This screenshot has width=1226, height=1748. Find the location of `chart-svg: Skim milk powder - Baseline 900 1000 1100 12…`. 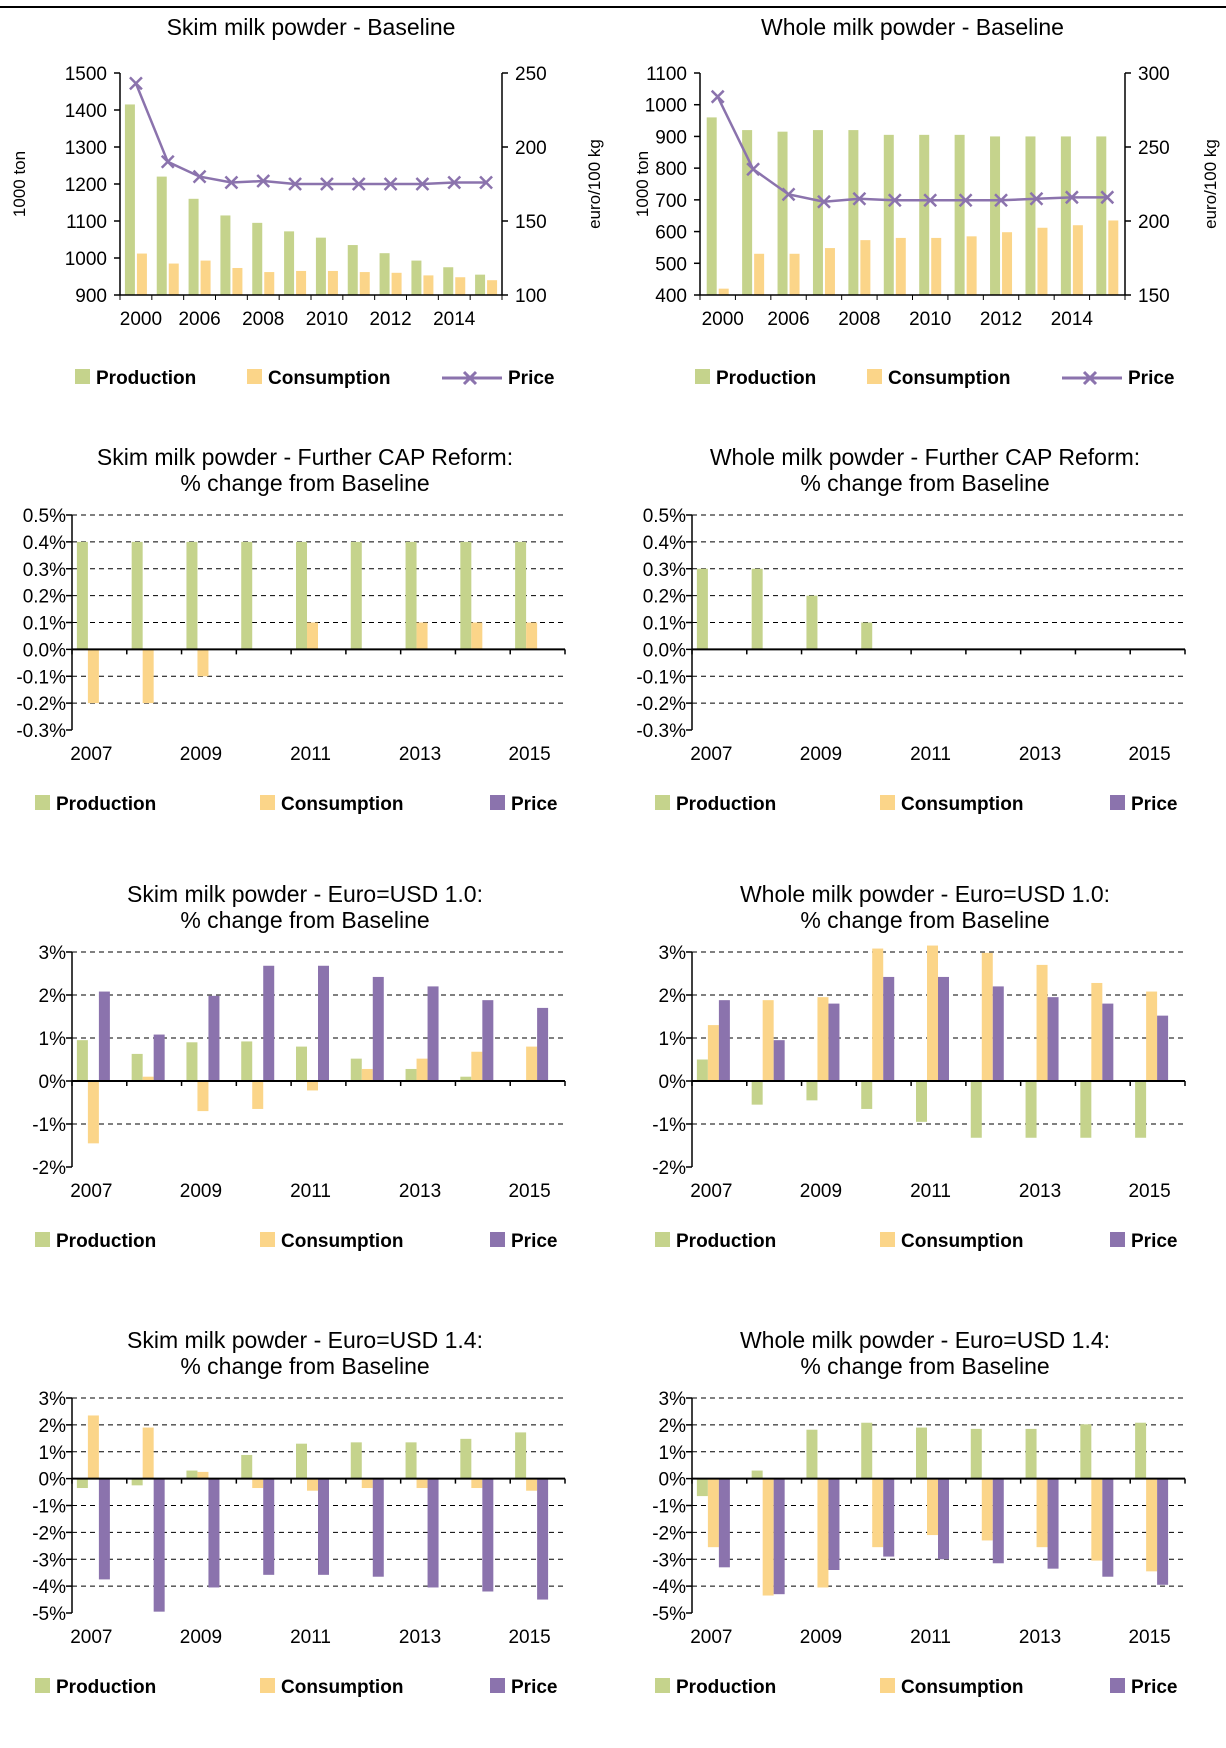

chart-svg: Skim milk powder - Baseline 900 1000 1100 12… is located at coordinates (307, 201).